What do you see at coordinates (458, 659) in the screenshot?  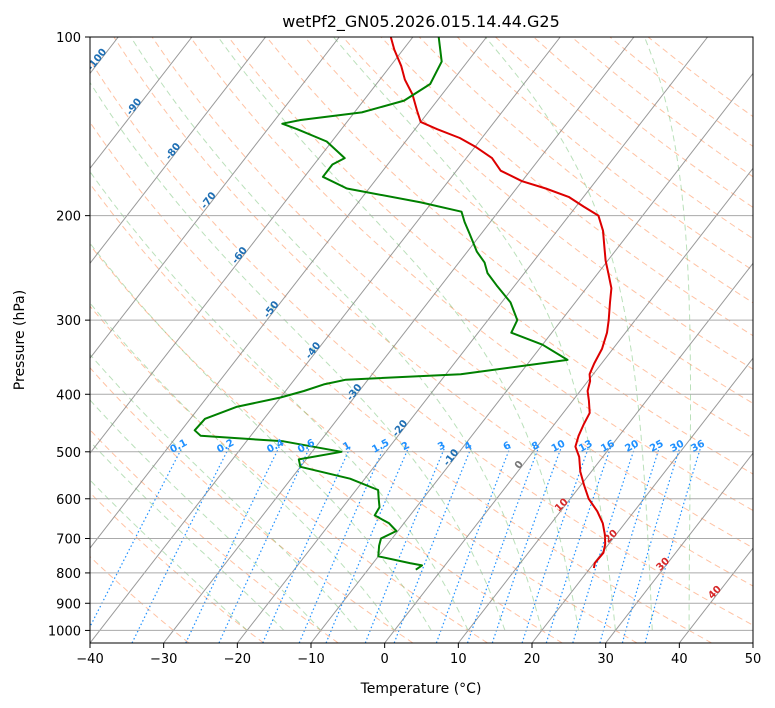 I see `x-tick-label: 10` at bounding box center [458, 659].